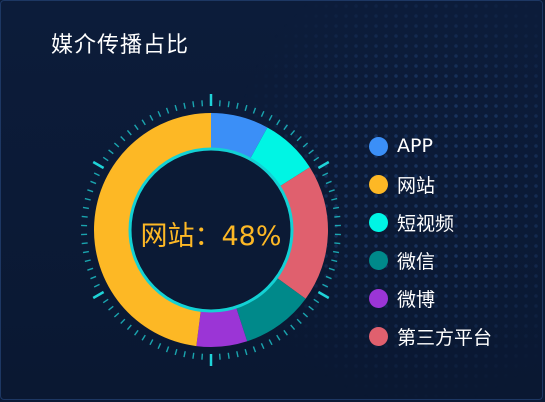 The width and height of the screenshot is (545, 402). I want to click on slice-third-party-platform, so click(301, 233).